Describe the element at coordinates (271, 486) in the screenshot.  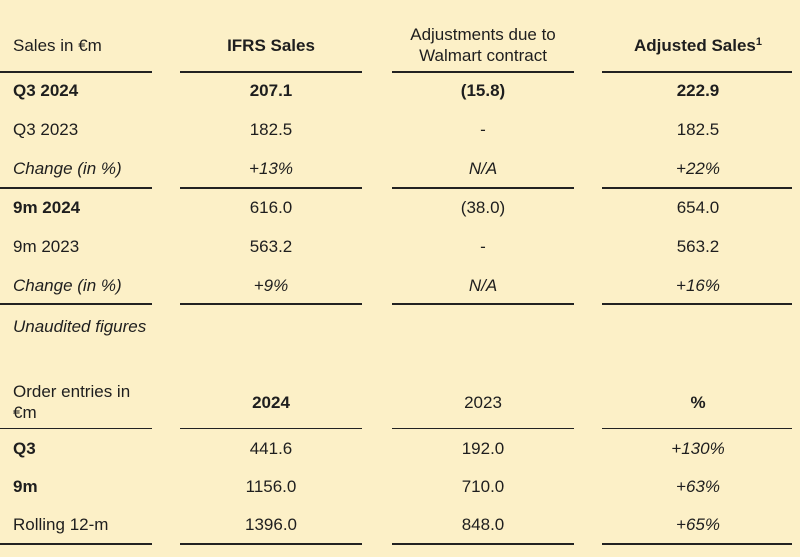
I see `orders-row-2024: 1156.0` at that location.